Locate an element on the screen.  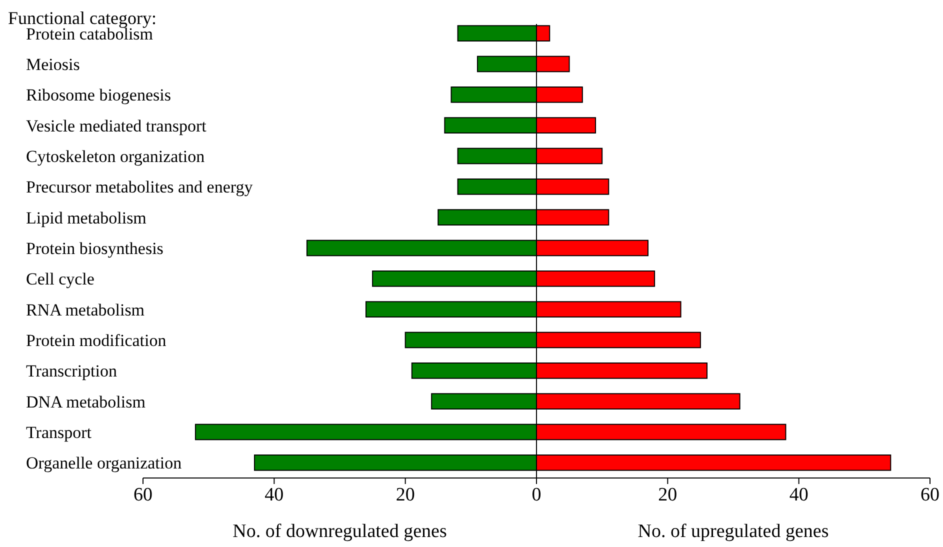
y-tick-label: Vesicle mediated transport is located at coordinates (116, 126).